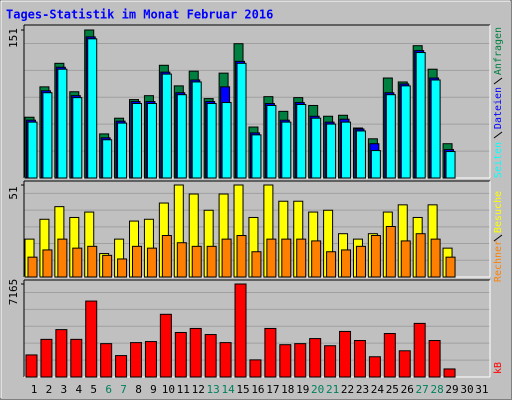 This screenshot has height=400, width=512. Describe the element at coordinates (481, 389) in the screenshot. I see `x-tick-label: 31` at that location.